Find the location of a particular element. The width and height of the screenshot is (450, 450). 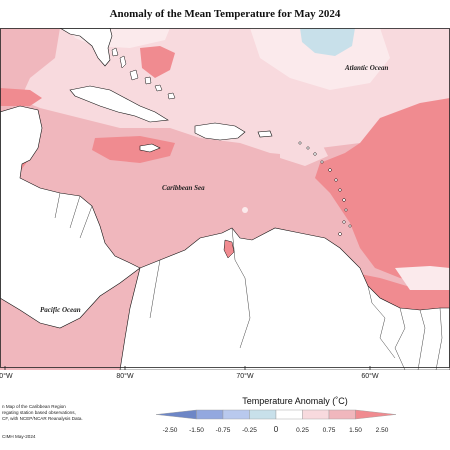

light-region-guianas is located at coordinates (422, 278).